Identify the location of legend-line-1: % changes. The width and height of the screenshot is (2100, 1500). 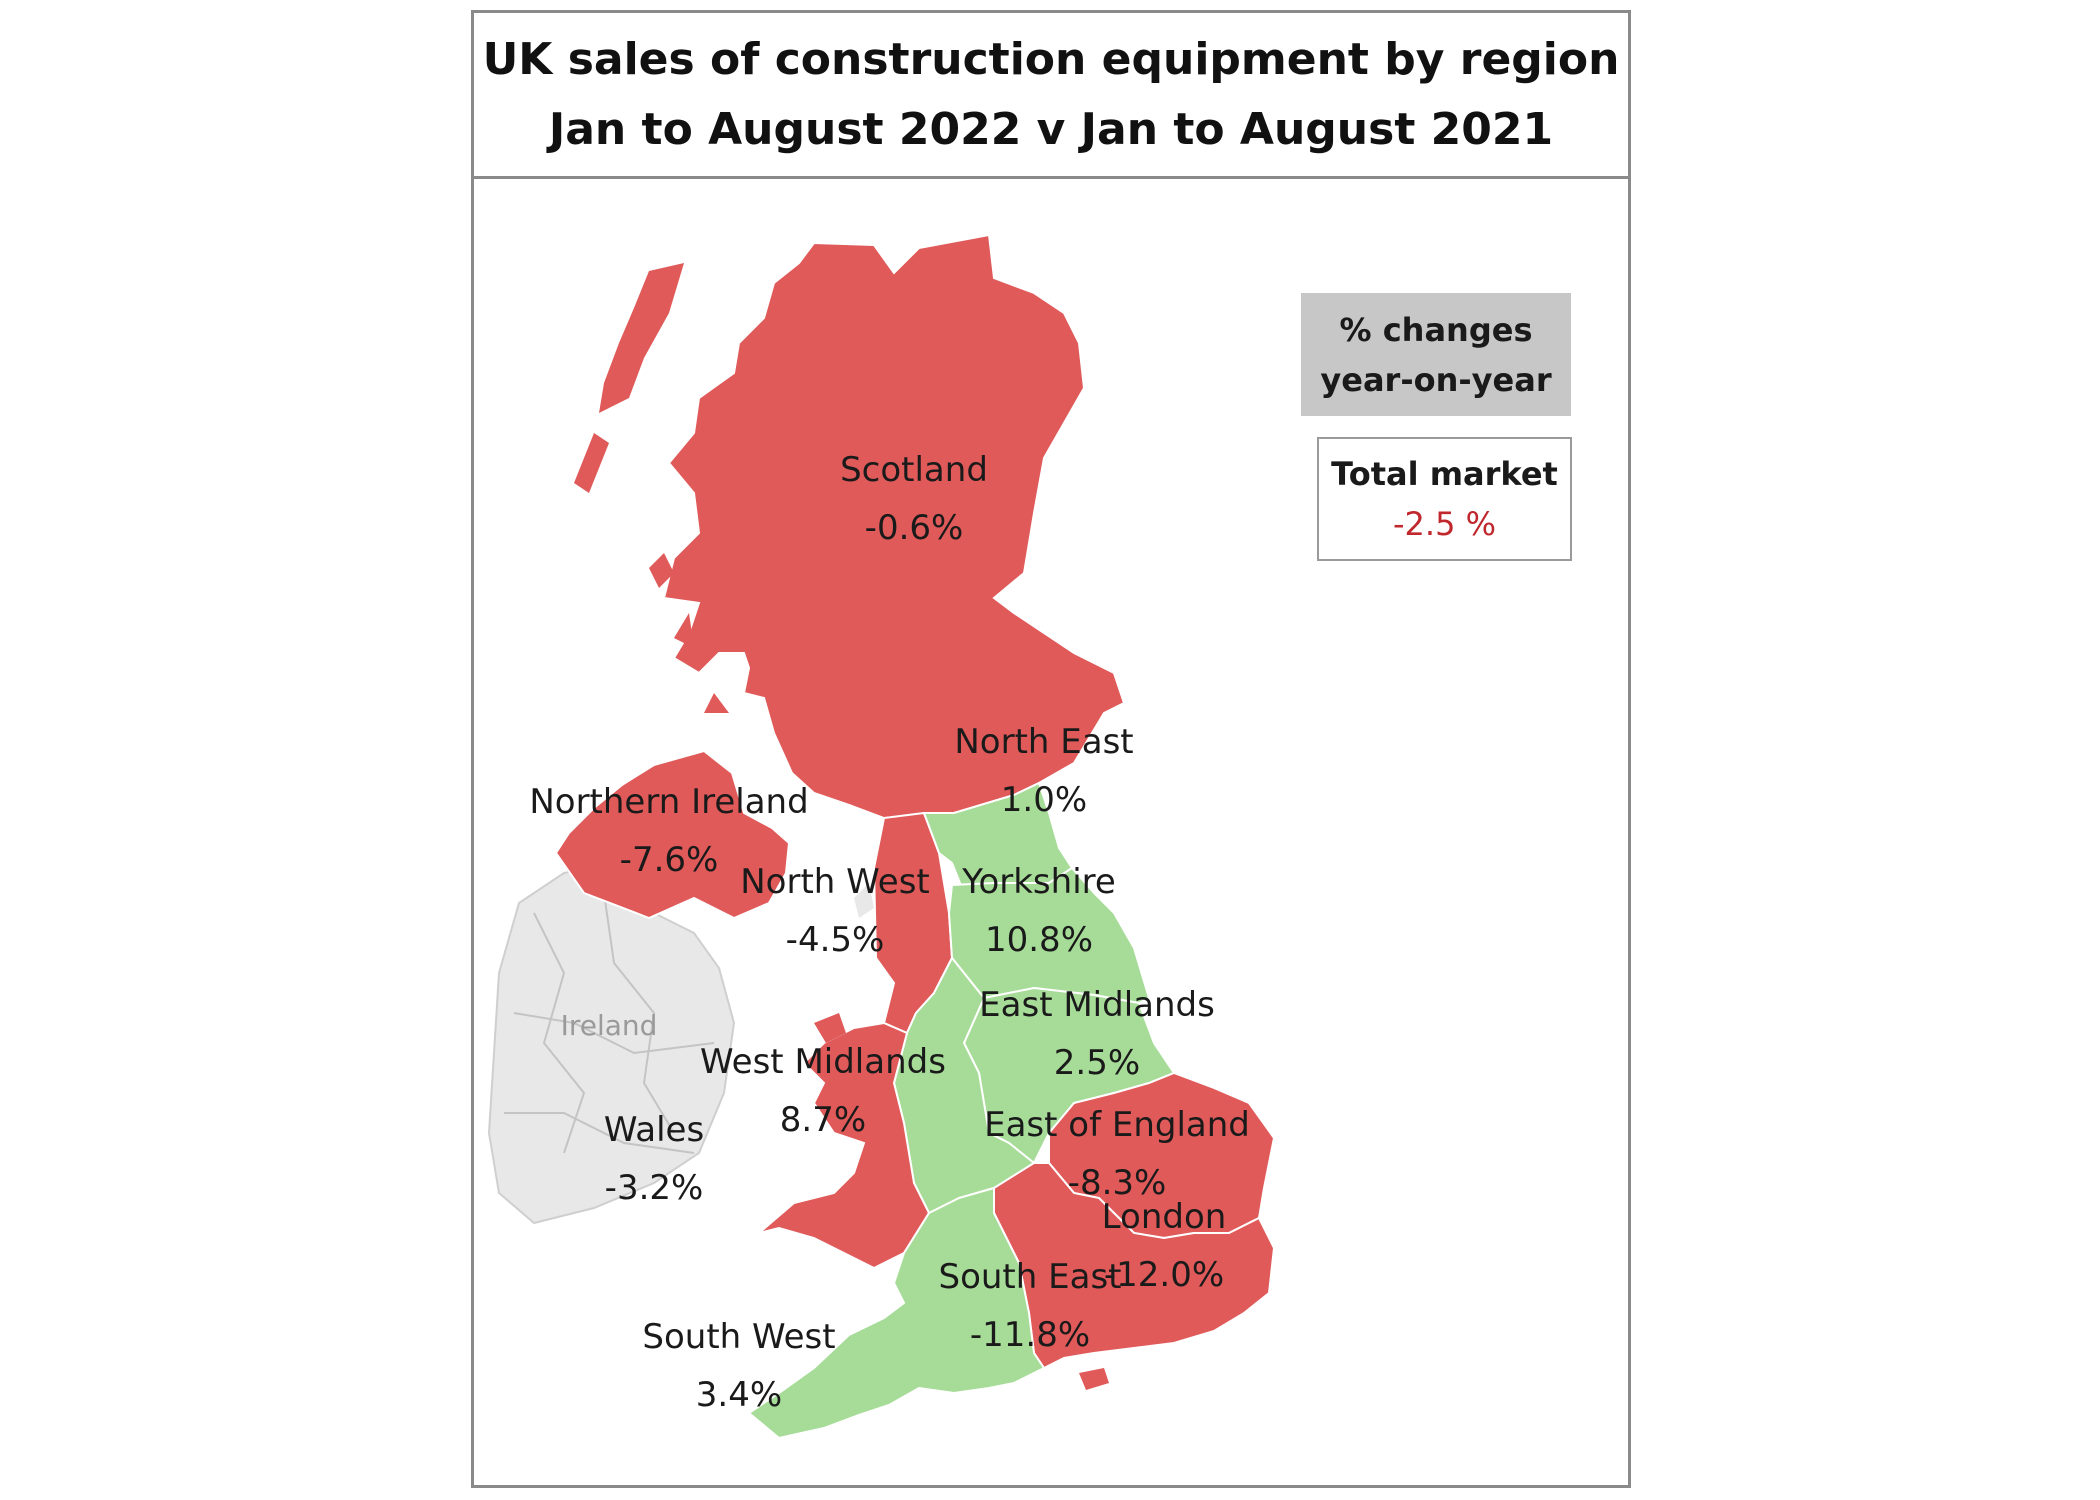
(1436, 329).